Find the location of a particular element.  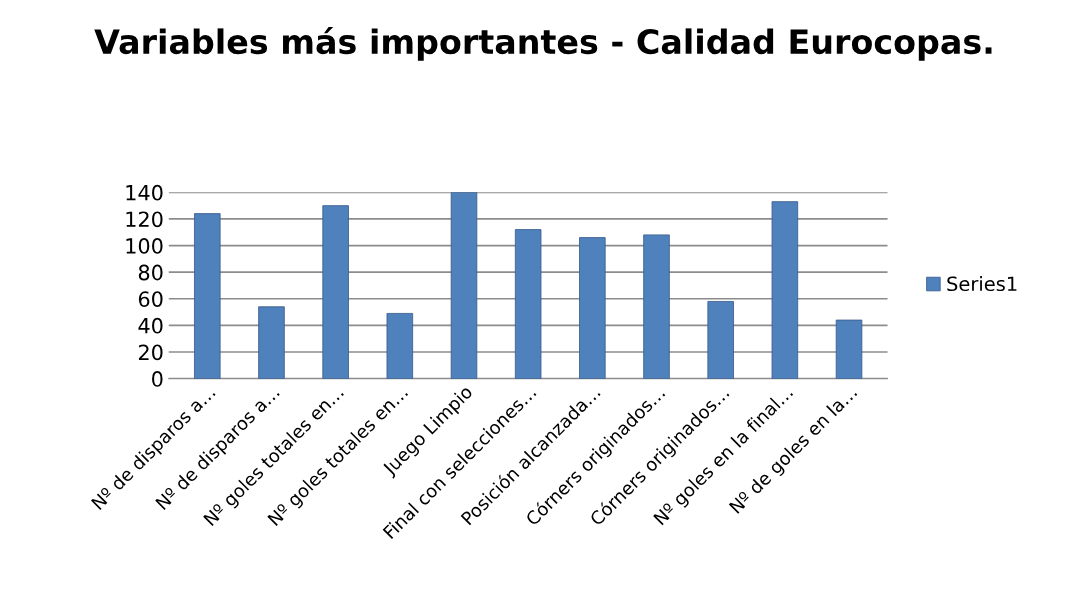

y-tick-label: 140 is located at coordinates (144, 192).